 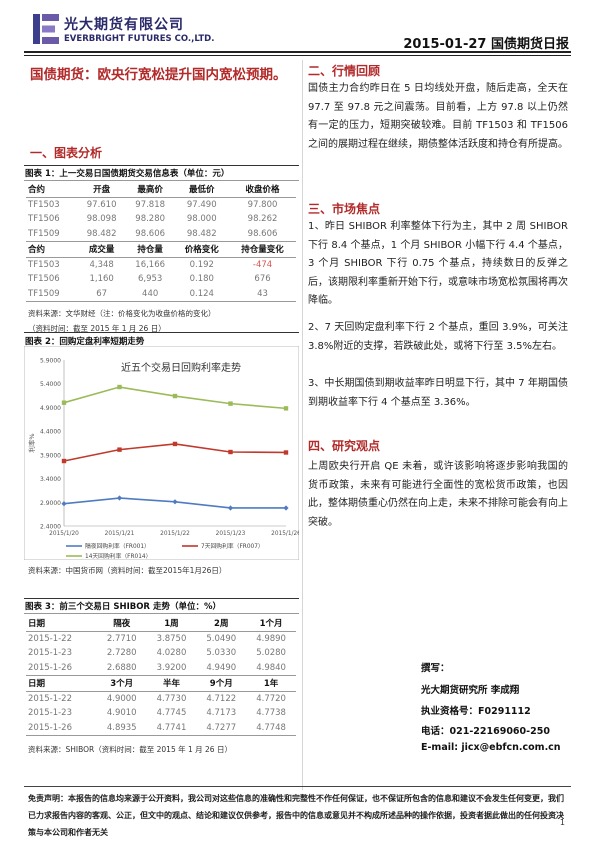 I want to click on table-cell: 4.7730, so click(x=171, y=698).